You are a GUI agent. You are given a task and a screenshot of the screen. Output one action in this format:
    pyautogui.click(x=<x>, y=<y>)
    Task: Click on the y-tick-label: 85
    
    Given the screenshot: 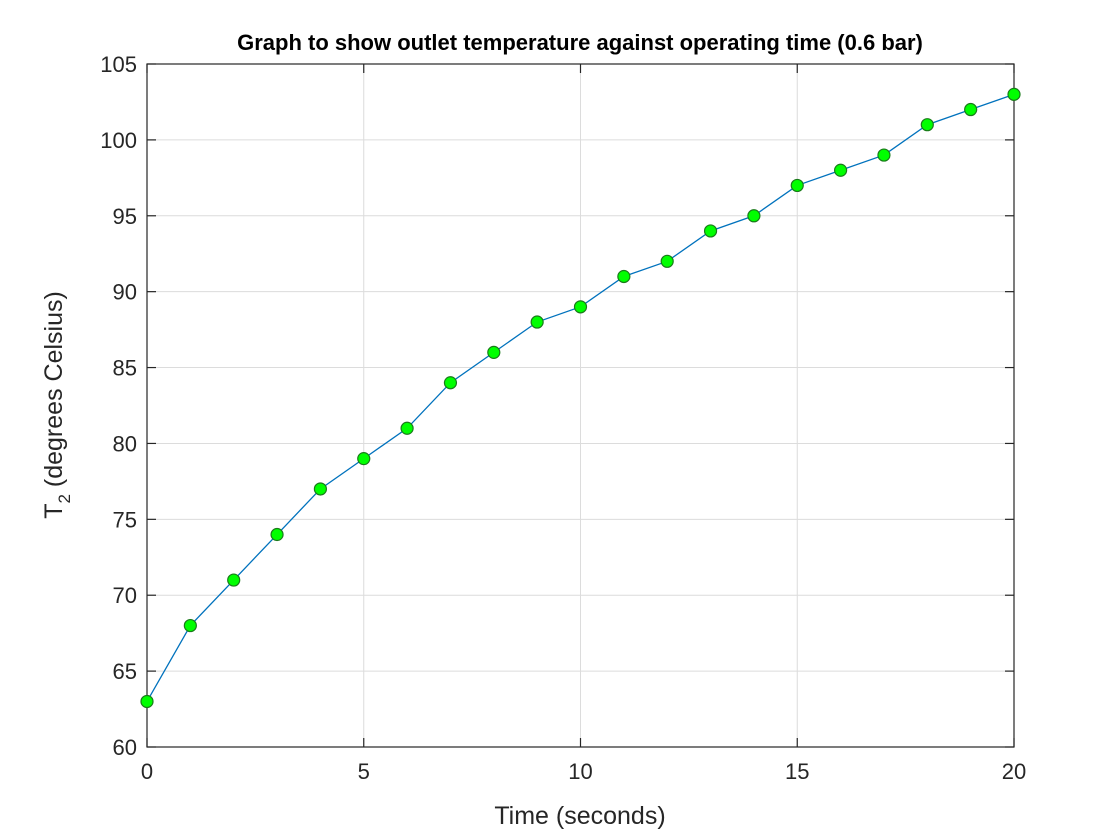 What is the action you would take?
    pyautogui.click(x=125, y=368)
    